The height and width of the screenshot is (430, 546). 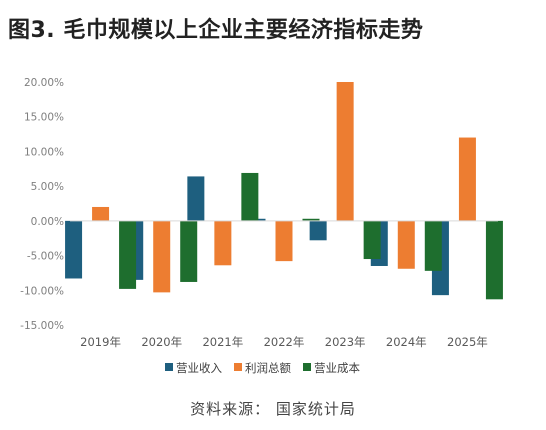 What do you see at coordinates (42, 326) in the screenshot?
I see `y-tick-label: -15.00%` at bounding box center [42, 326].